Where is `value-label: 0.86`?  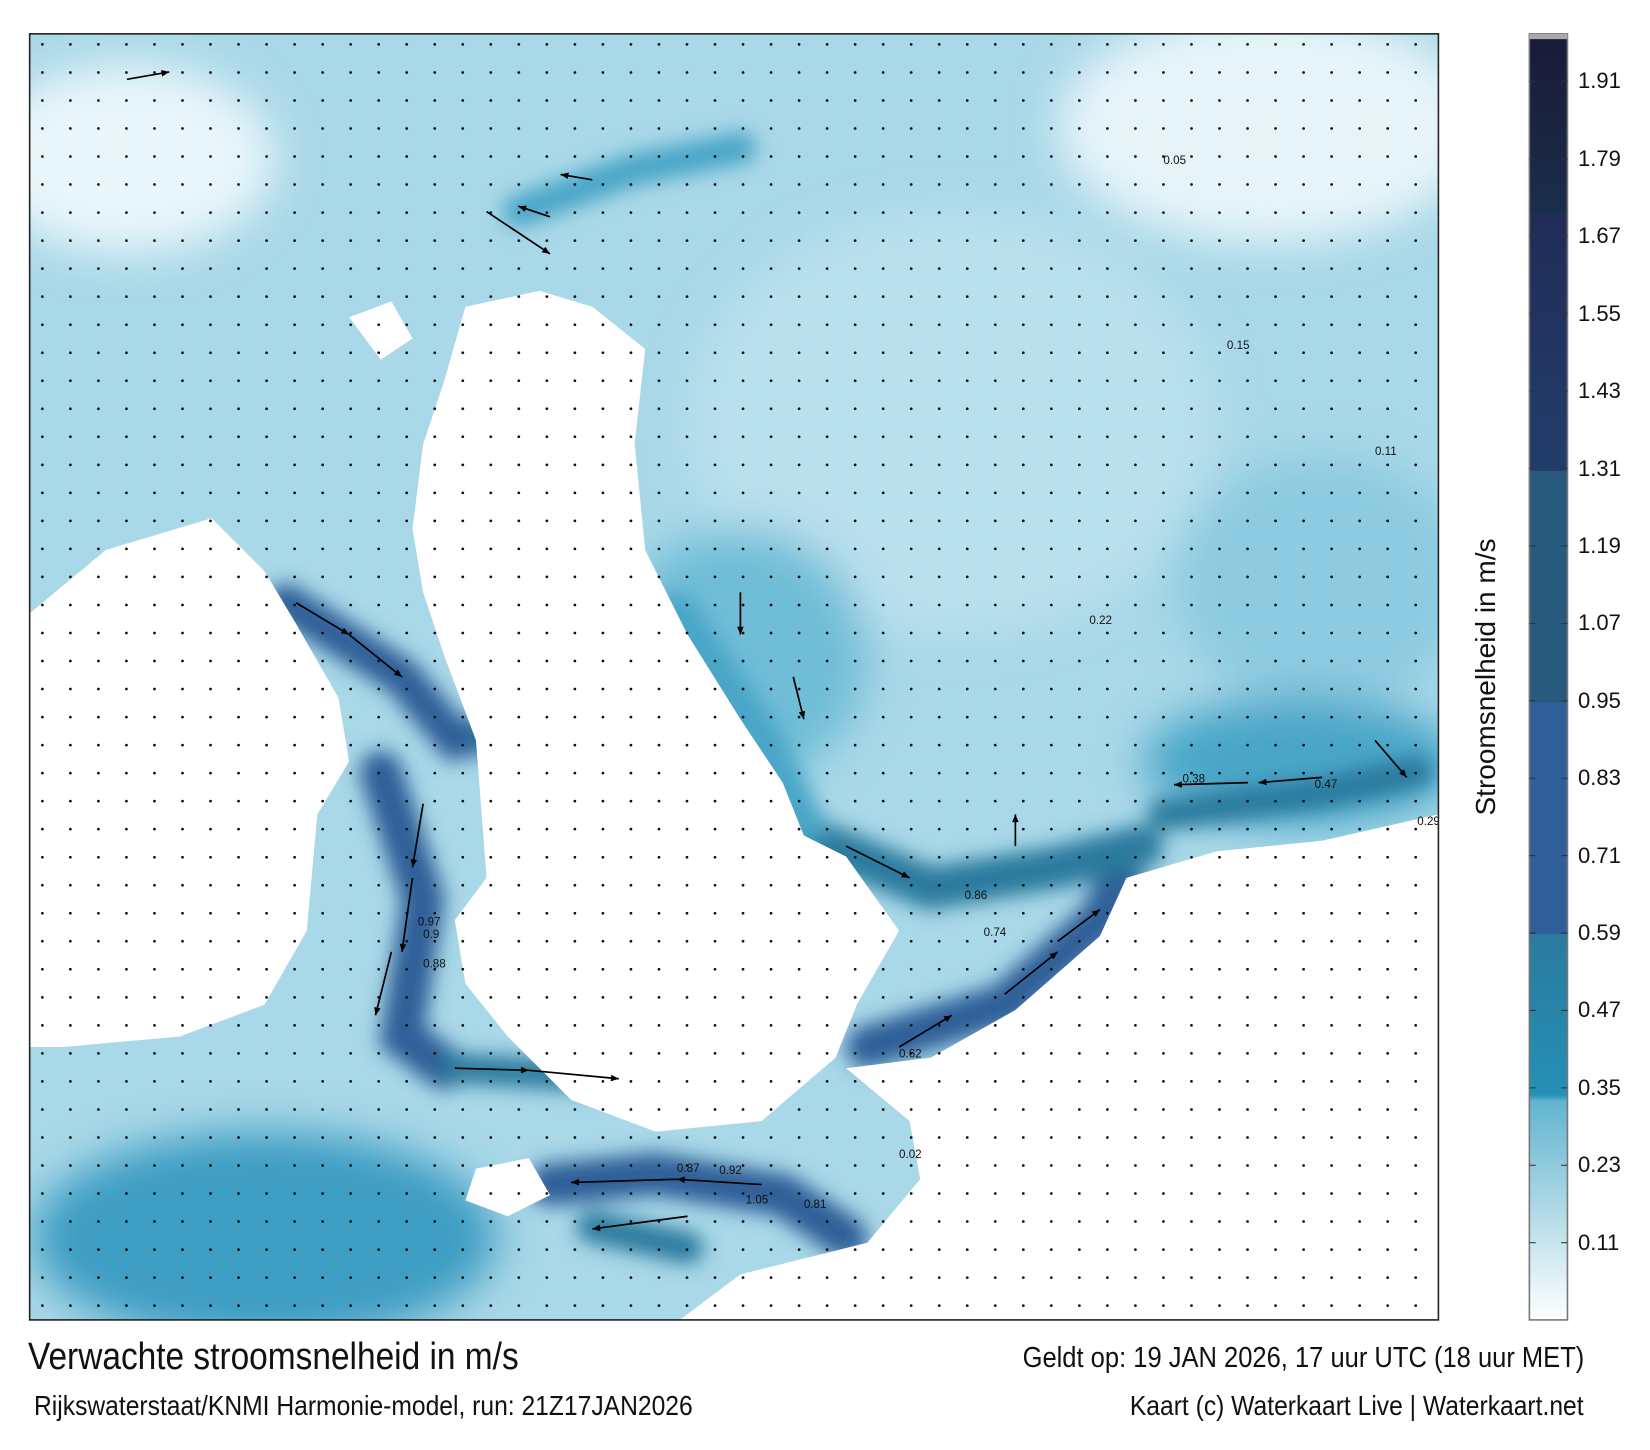 value-label: 0.86 is located at coordinates (976, 895).